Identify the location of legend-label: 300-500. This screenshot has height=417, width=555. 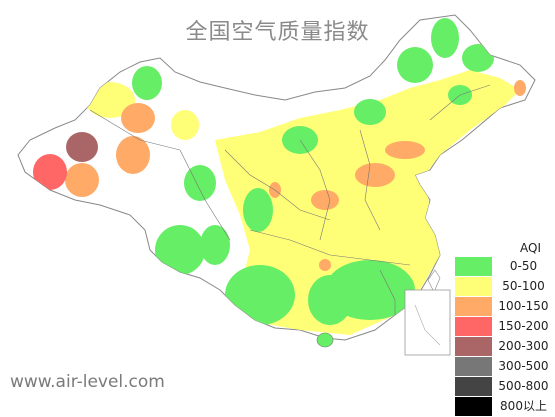
(523, 366).